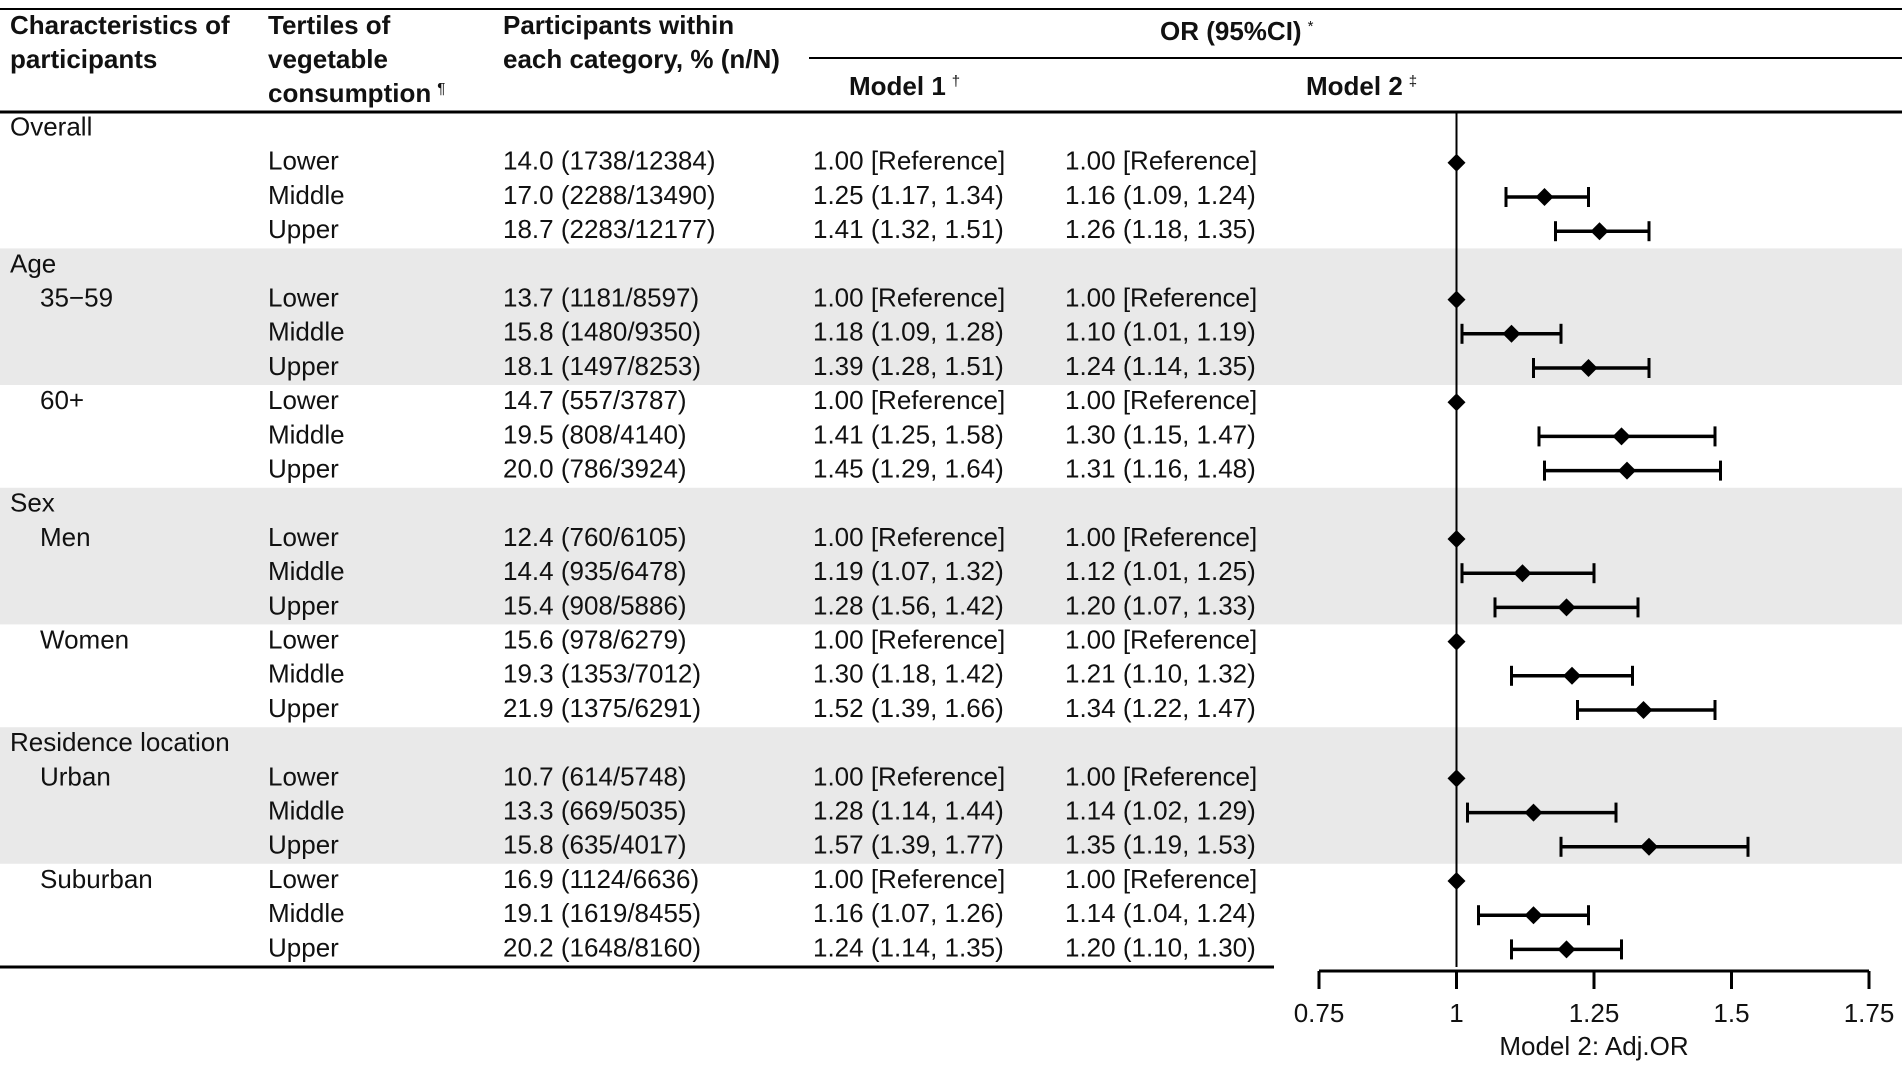 The height and width of the screenshot is (1070, 1902). I want to click on participants: 15.4 (908/5886), so click(595, 605).